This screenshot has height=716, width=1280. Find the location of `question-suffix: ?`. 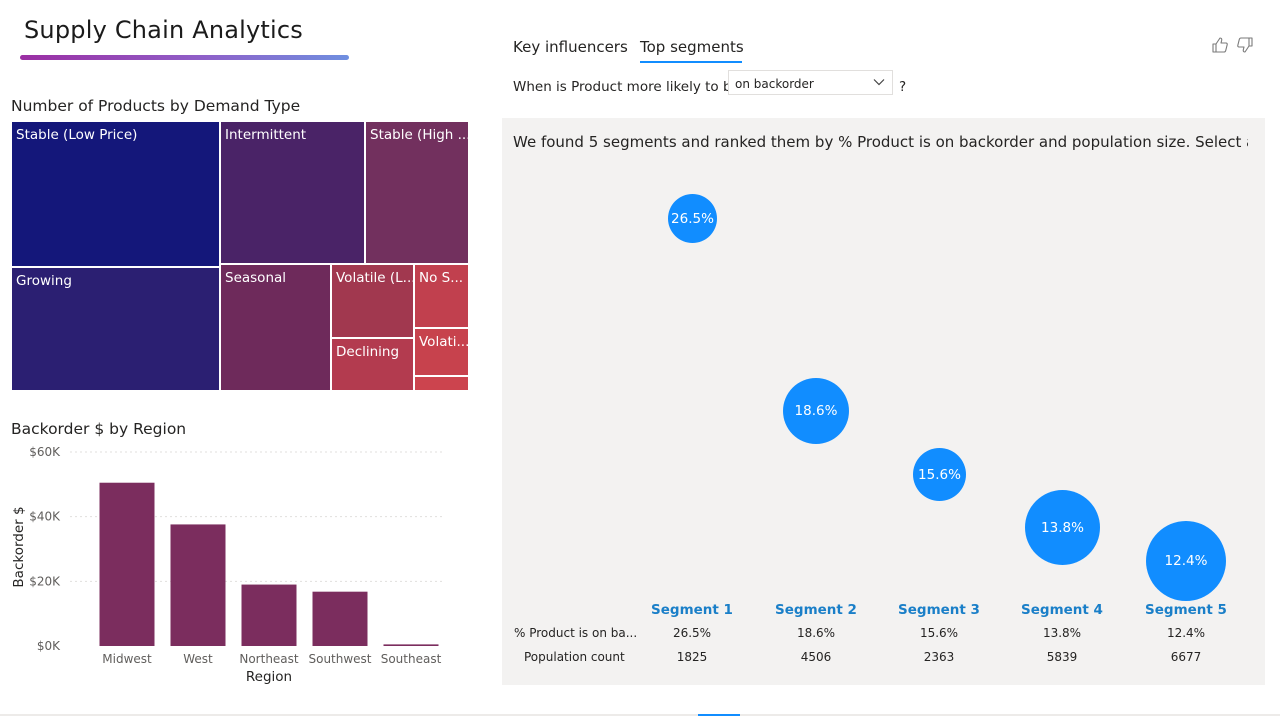

question-suffix: ? is located at coordinates (903, 87).